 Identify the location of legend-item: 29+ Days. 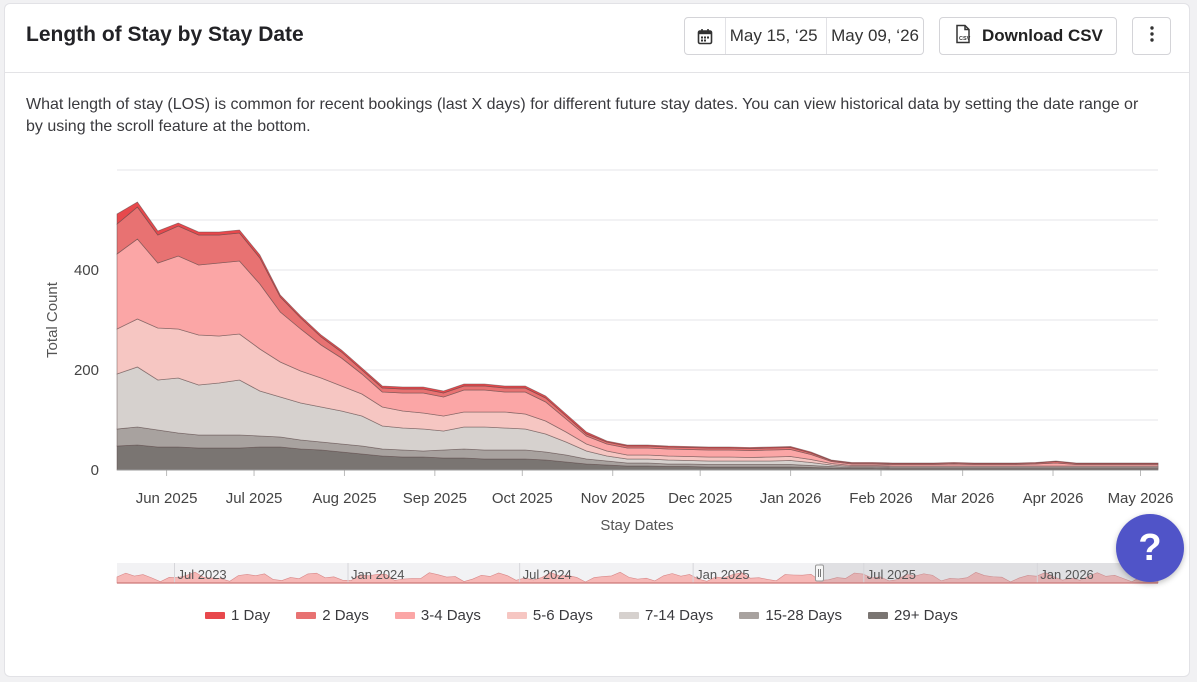
(913, 615).